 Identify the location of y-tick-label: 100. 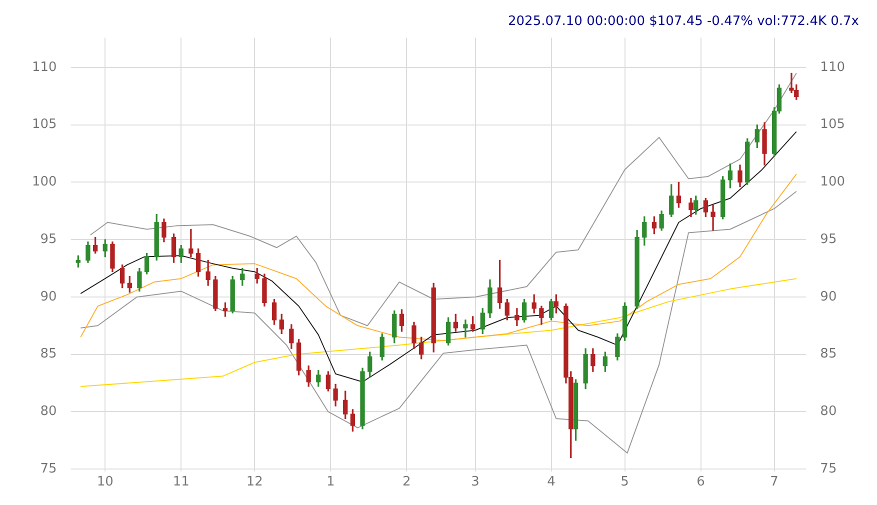
(44, 182).